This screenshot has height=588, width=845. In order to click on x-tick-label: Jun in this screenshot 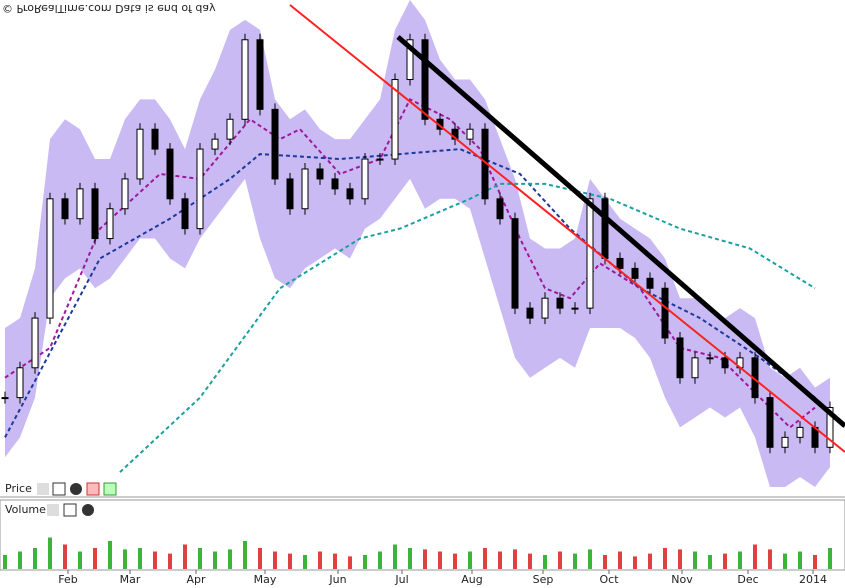, I will do `click(337, 579)`.